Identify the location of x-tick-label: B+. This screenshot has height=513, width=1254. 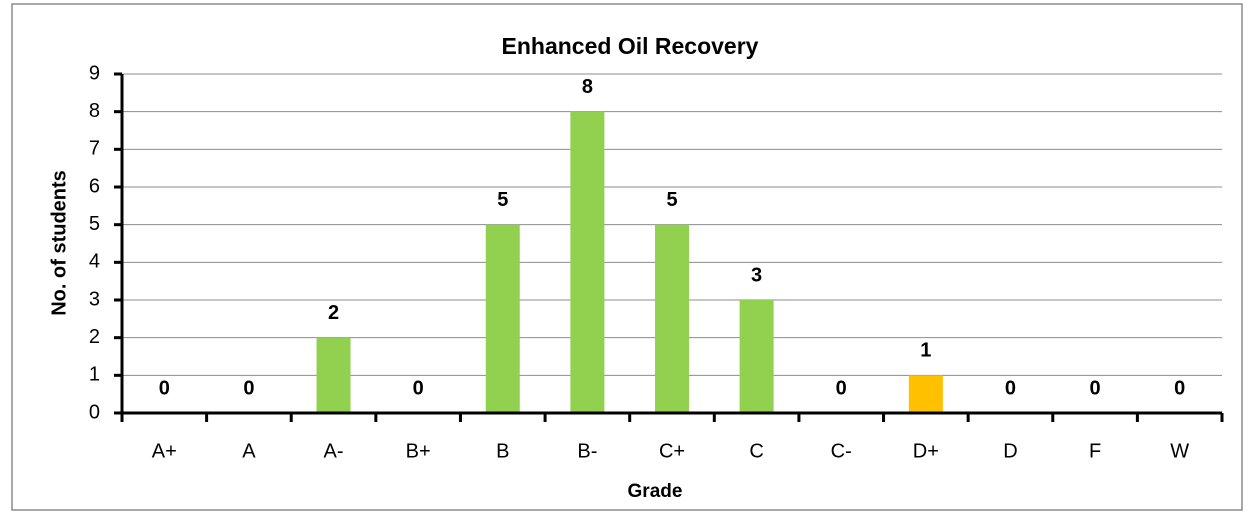
(418, 451).